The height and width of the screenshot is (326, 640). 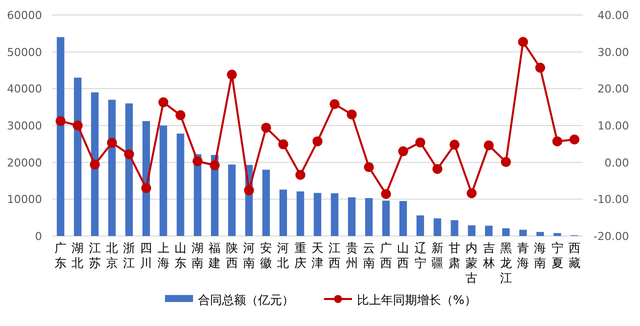 What do you see at coordinates (24, 199) in the screenshot?
I see `y-tick-label: 10000` at bounding box center [24, 199].